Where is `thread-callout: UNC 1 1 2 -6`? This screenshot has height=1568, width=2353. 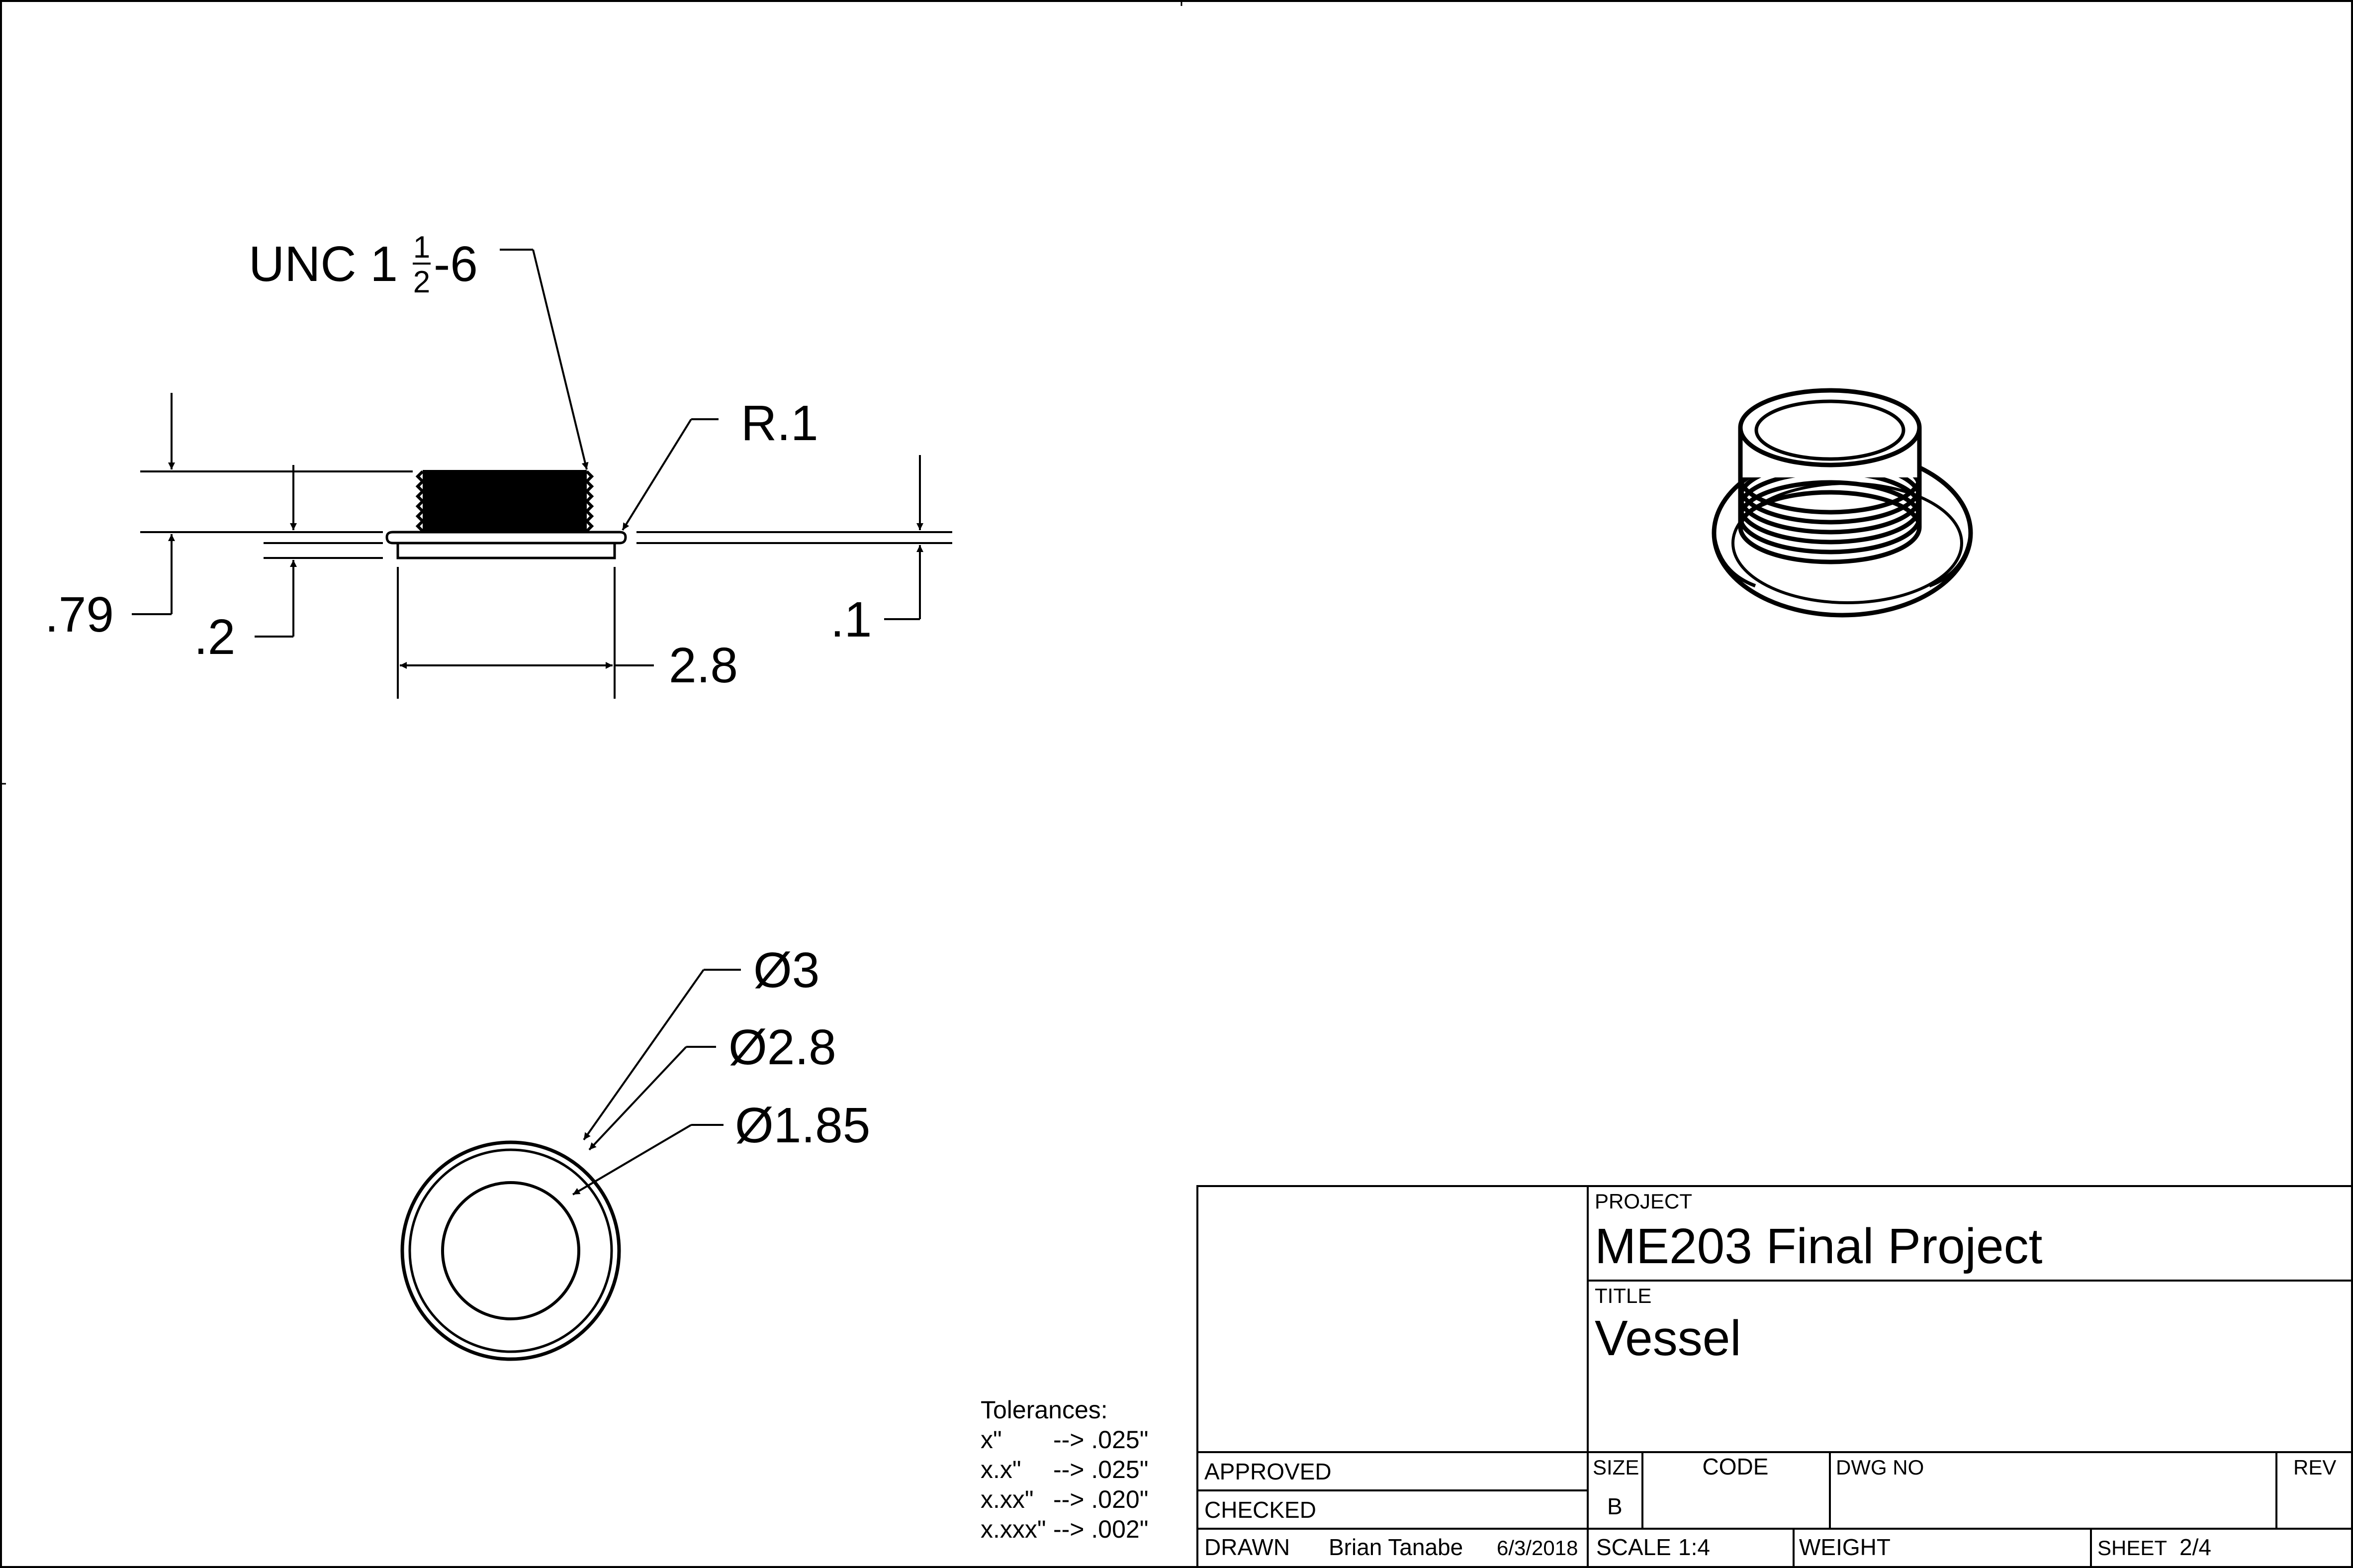
thread-callout: UNC 1 1 2 -6 is located at coordinates (364, 265).